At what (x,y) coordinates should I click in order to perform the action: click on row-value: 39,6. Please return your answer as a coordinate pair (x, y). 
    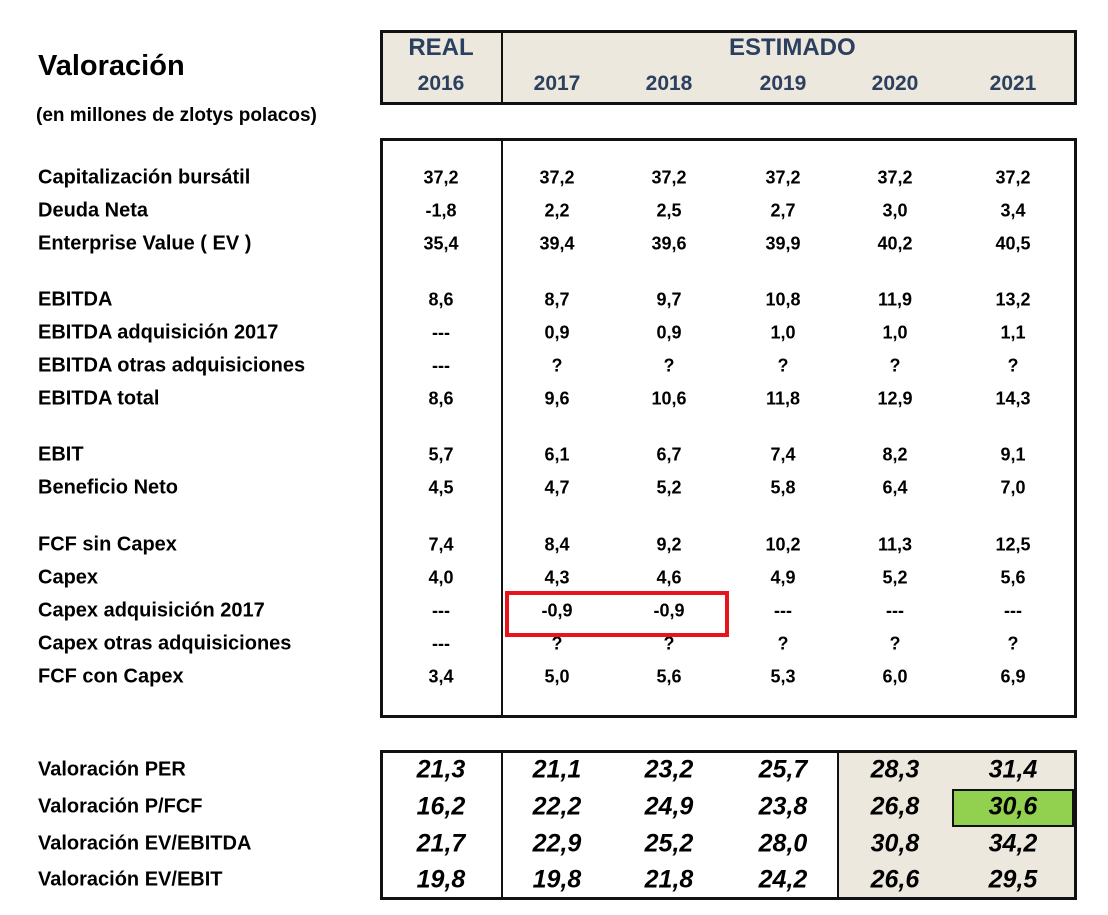
    Looking at the image, I should click on (669, 243).